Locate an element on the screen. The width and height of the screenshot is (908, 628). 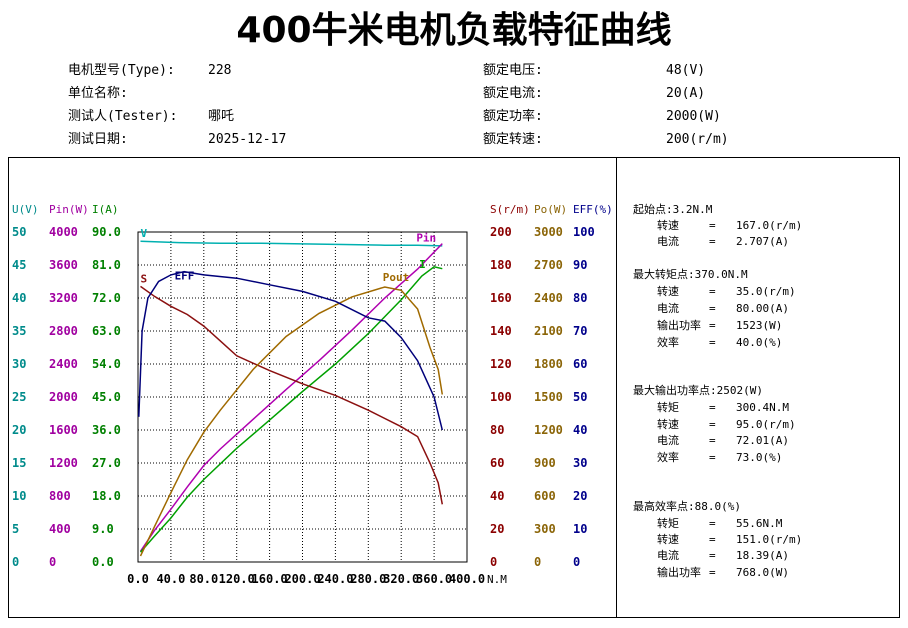
info-value-rated-speed: 200(r/m) is located at coordinates (697, 139).